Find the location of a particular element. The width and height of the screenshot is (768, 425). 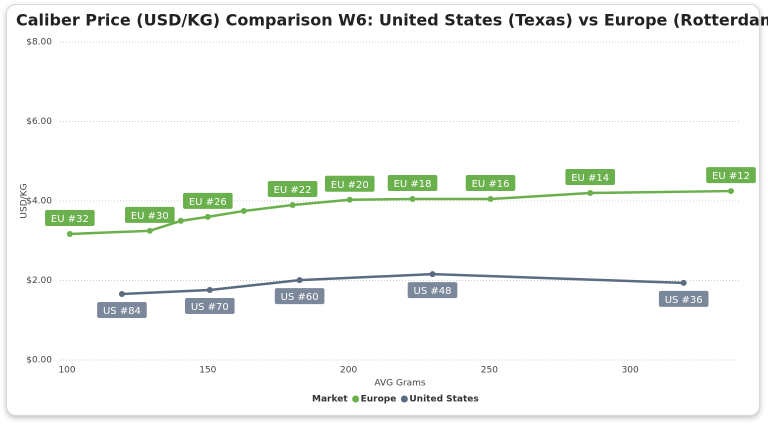

x-tick-label: 150 is located at coordinates (207, 371).